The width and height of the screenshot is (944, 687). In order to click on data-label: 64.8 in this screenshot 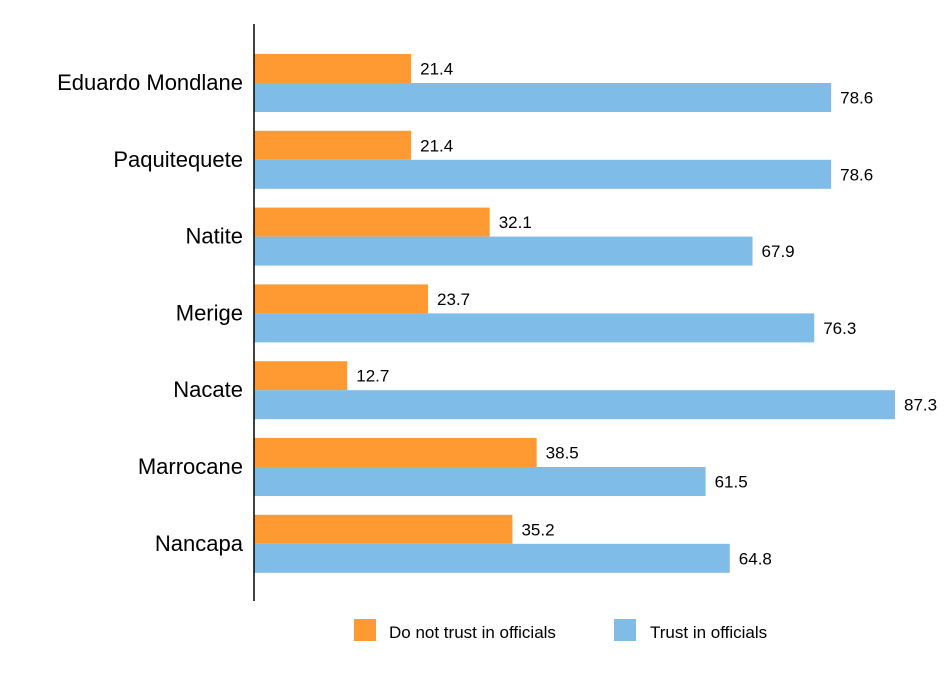, I will do `click(755, 558)`.